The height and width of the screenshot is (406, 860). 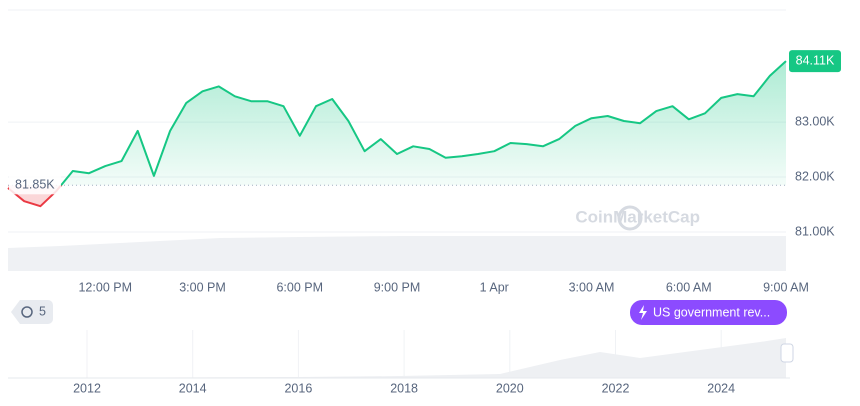 I want to click on price-tag, so click(x=815, y=61).